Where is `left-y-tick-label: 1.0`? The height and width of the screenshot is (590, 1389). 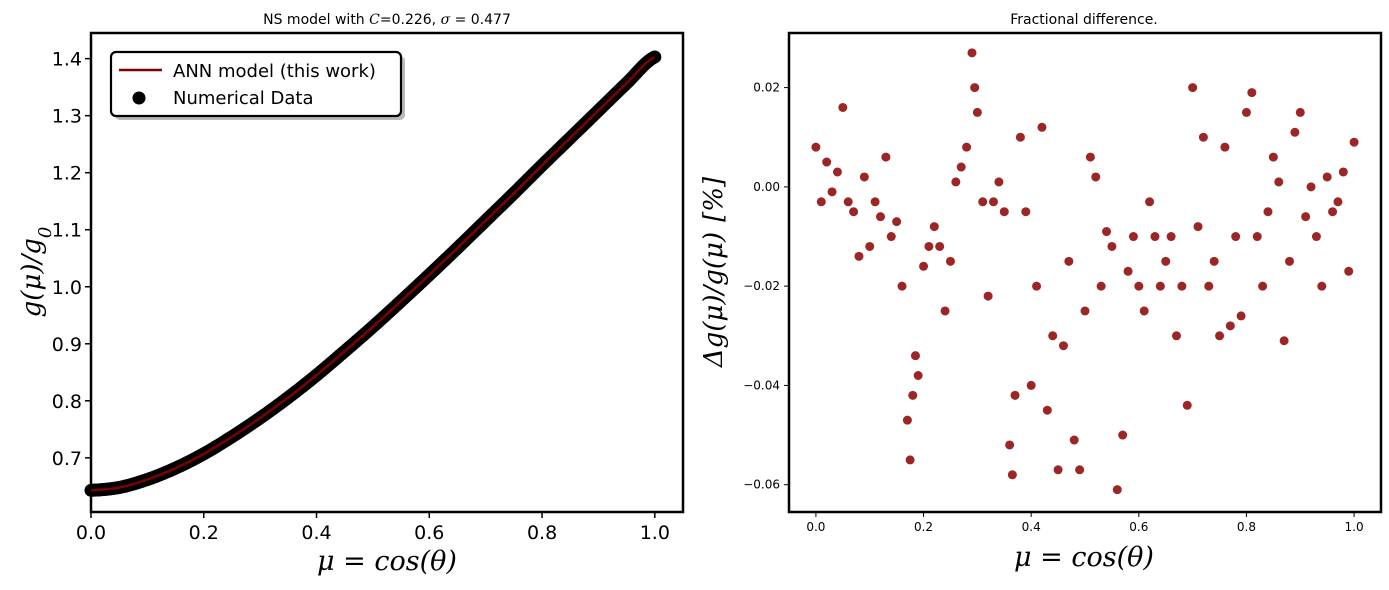 left-y-tick-label: 1.0 is located at coordinates (67, 288).